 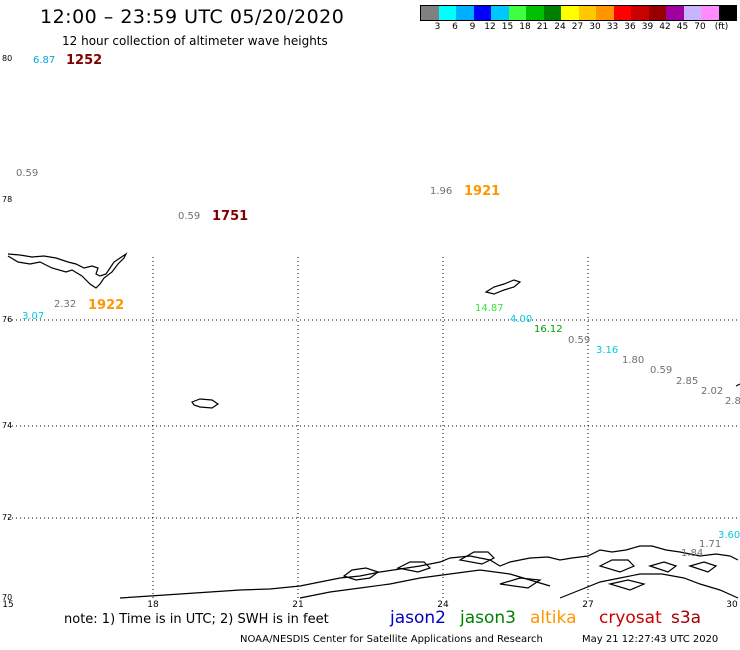 I want to click on legend-label: 39, so click(x=647, y=27).